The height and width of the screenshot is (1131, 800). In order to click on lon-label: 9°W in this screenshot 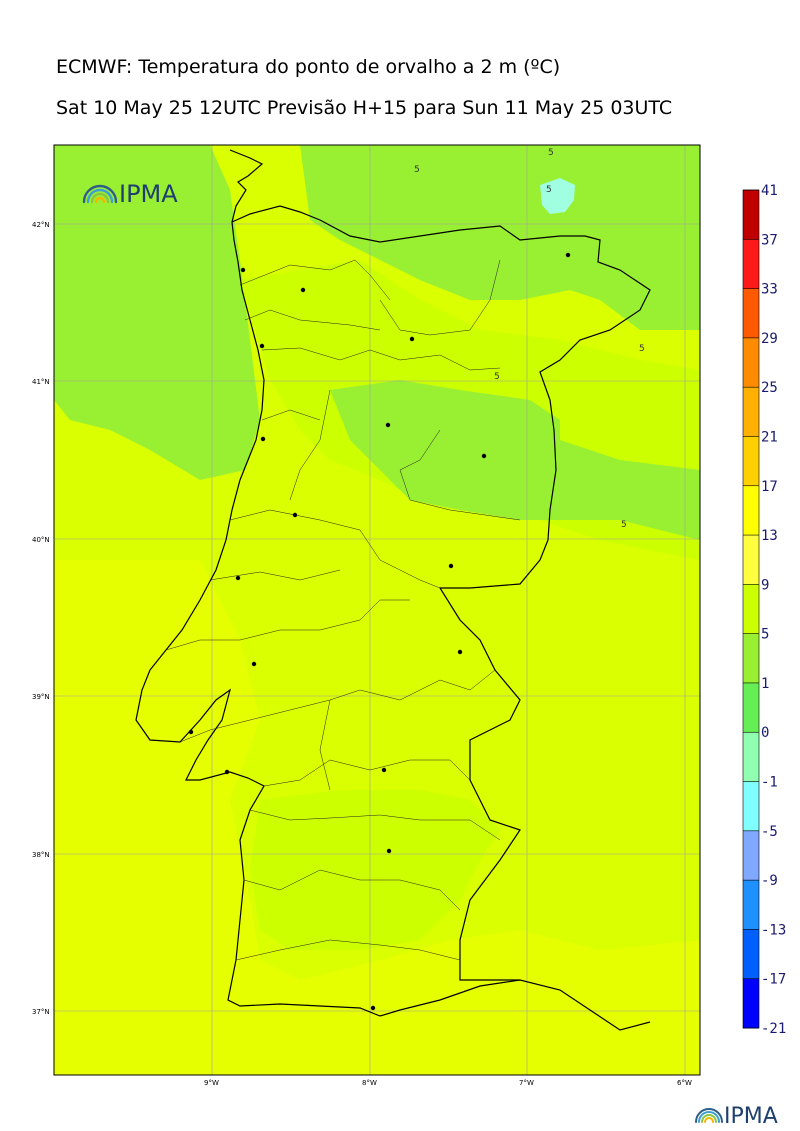, I will do `click(211, 1083)`.